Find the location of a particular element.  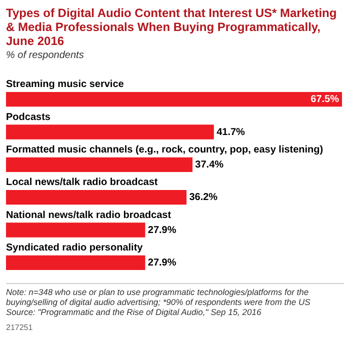

text: 217251 is located at coordinates (20, 327).